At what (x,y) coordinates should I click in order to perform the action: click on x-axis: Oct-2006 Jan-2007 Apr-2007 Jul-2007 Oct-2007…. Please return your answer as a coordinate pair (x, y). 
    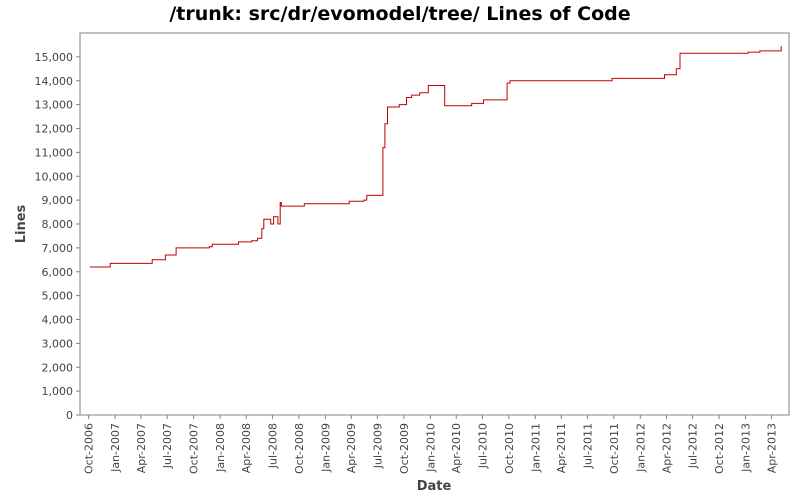
    Looking at the image, I should click on (430, 444).